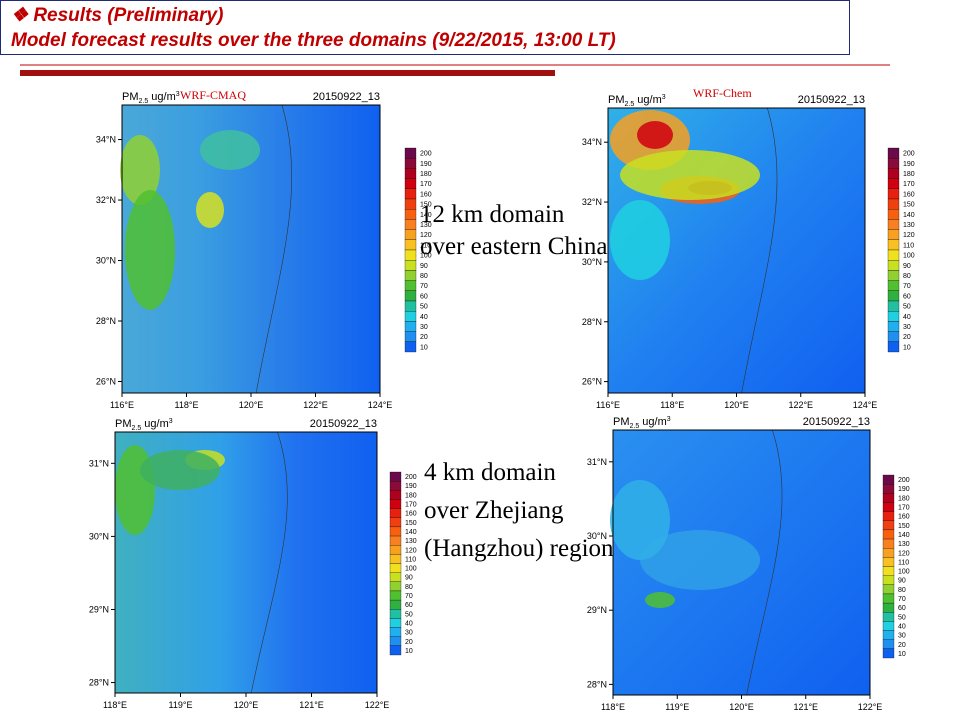 This screenshot has width=960, height=720. I want to click on colorbar-label: 150, so click(904, 526).